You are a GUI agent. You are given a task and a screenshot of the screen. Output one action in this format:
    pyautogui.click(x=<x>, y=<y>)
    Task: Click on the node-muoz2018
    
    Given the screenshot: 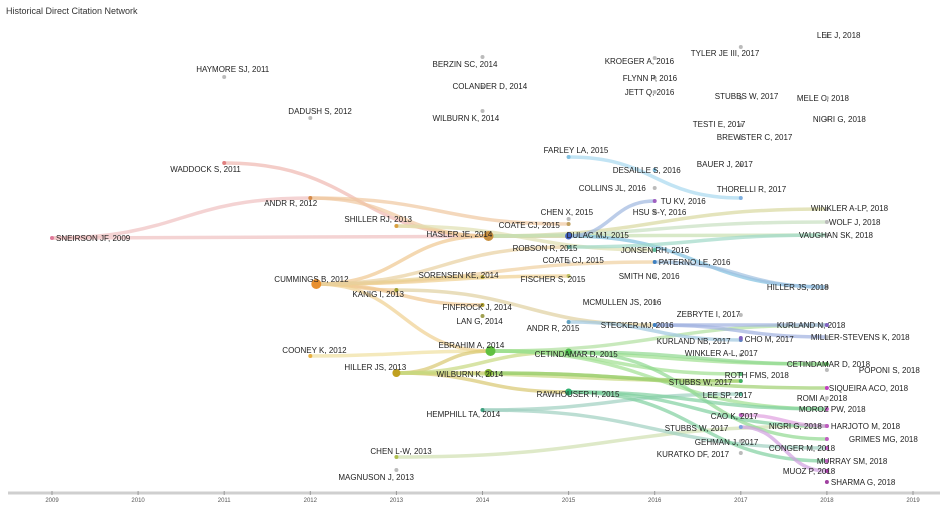 What is the action you would take?
    pyautogui.click(x=826, y=471)
    